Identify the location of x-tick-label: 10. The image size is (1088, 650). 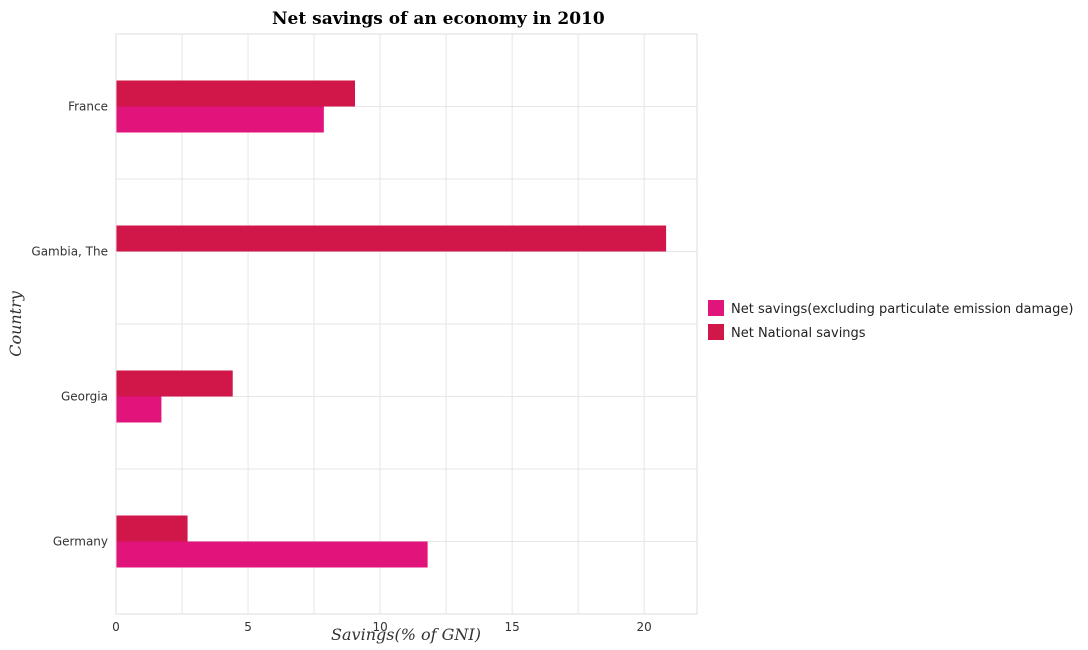
(379, 627).